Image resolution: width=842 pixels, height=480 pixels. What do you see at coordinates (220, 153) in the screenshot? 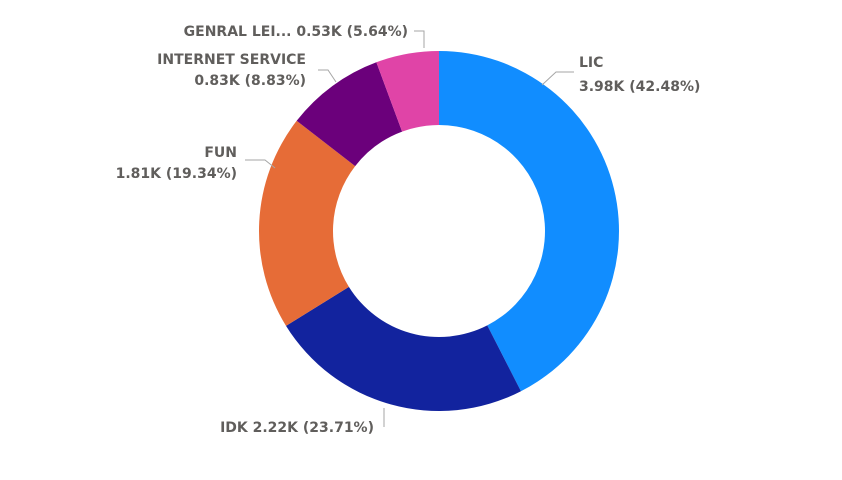
I see `data-label-fun-name: FUN` at bounding box center [220, 153].